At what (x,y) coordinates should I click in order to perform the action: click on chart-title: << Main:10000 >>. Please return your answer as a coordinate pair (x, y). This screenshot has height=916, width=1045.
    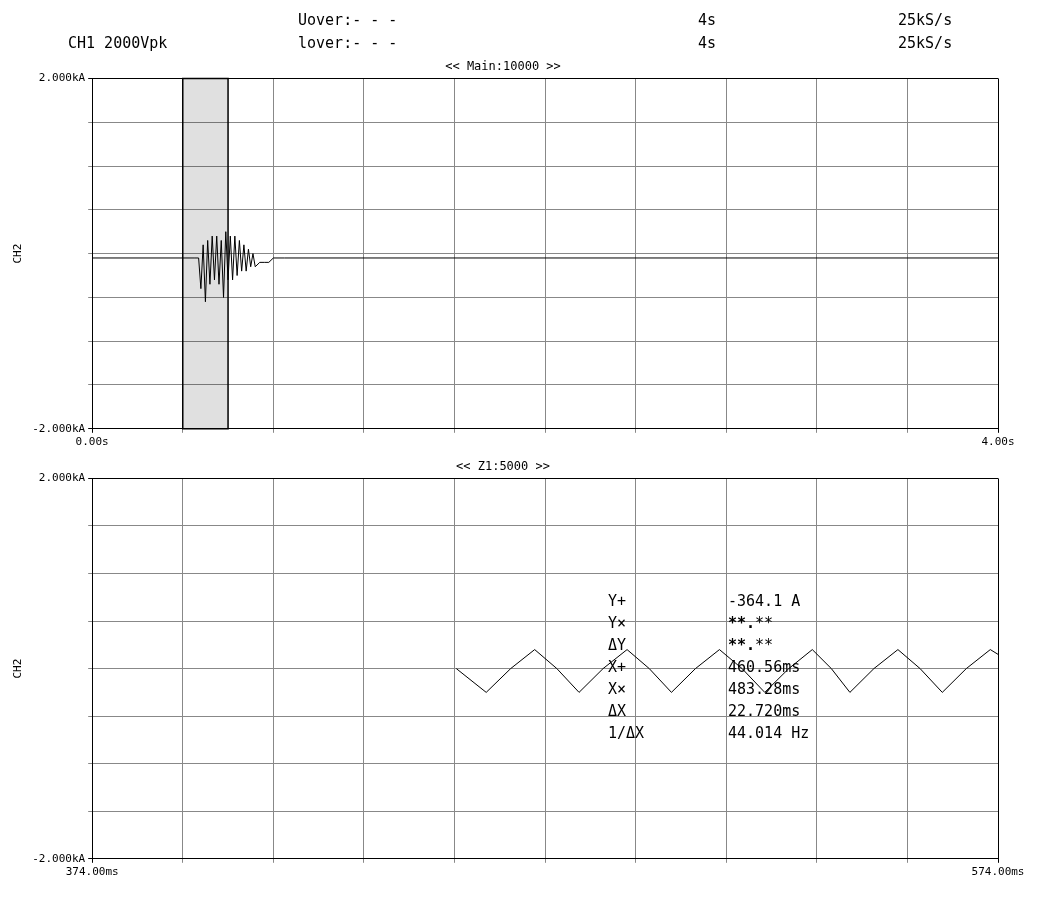
    Looking at the image, I should click on (503, 66).